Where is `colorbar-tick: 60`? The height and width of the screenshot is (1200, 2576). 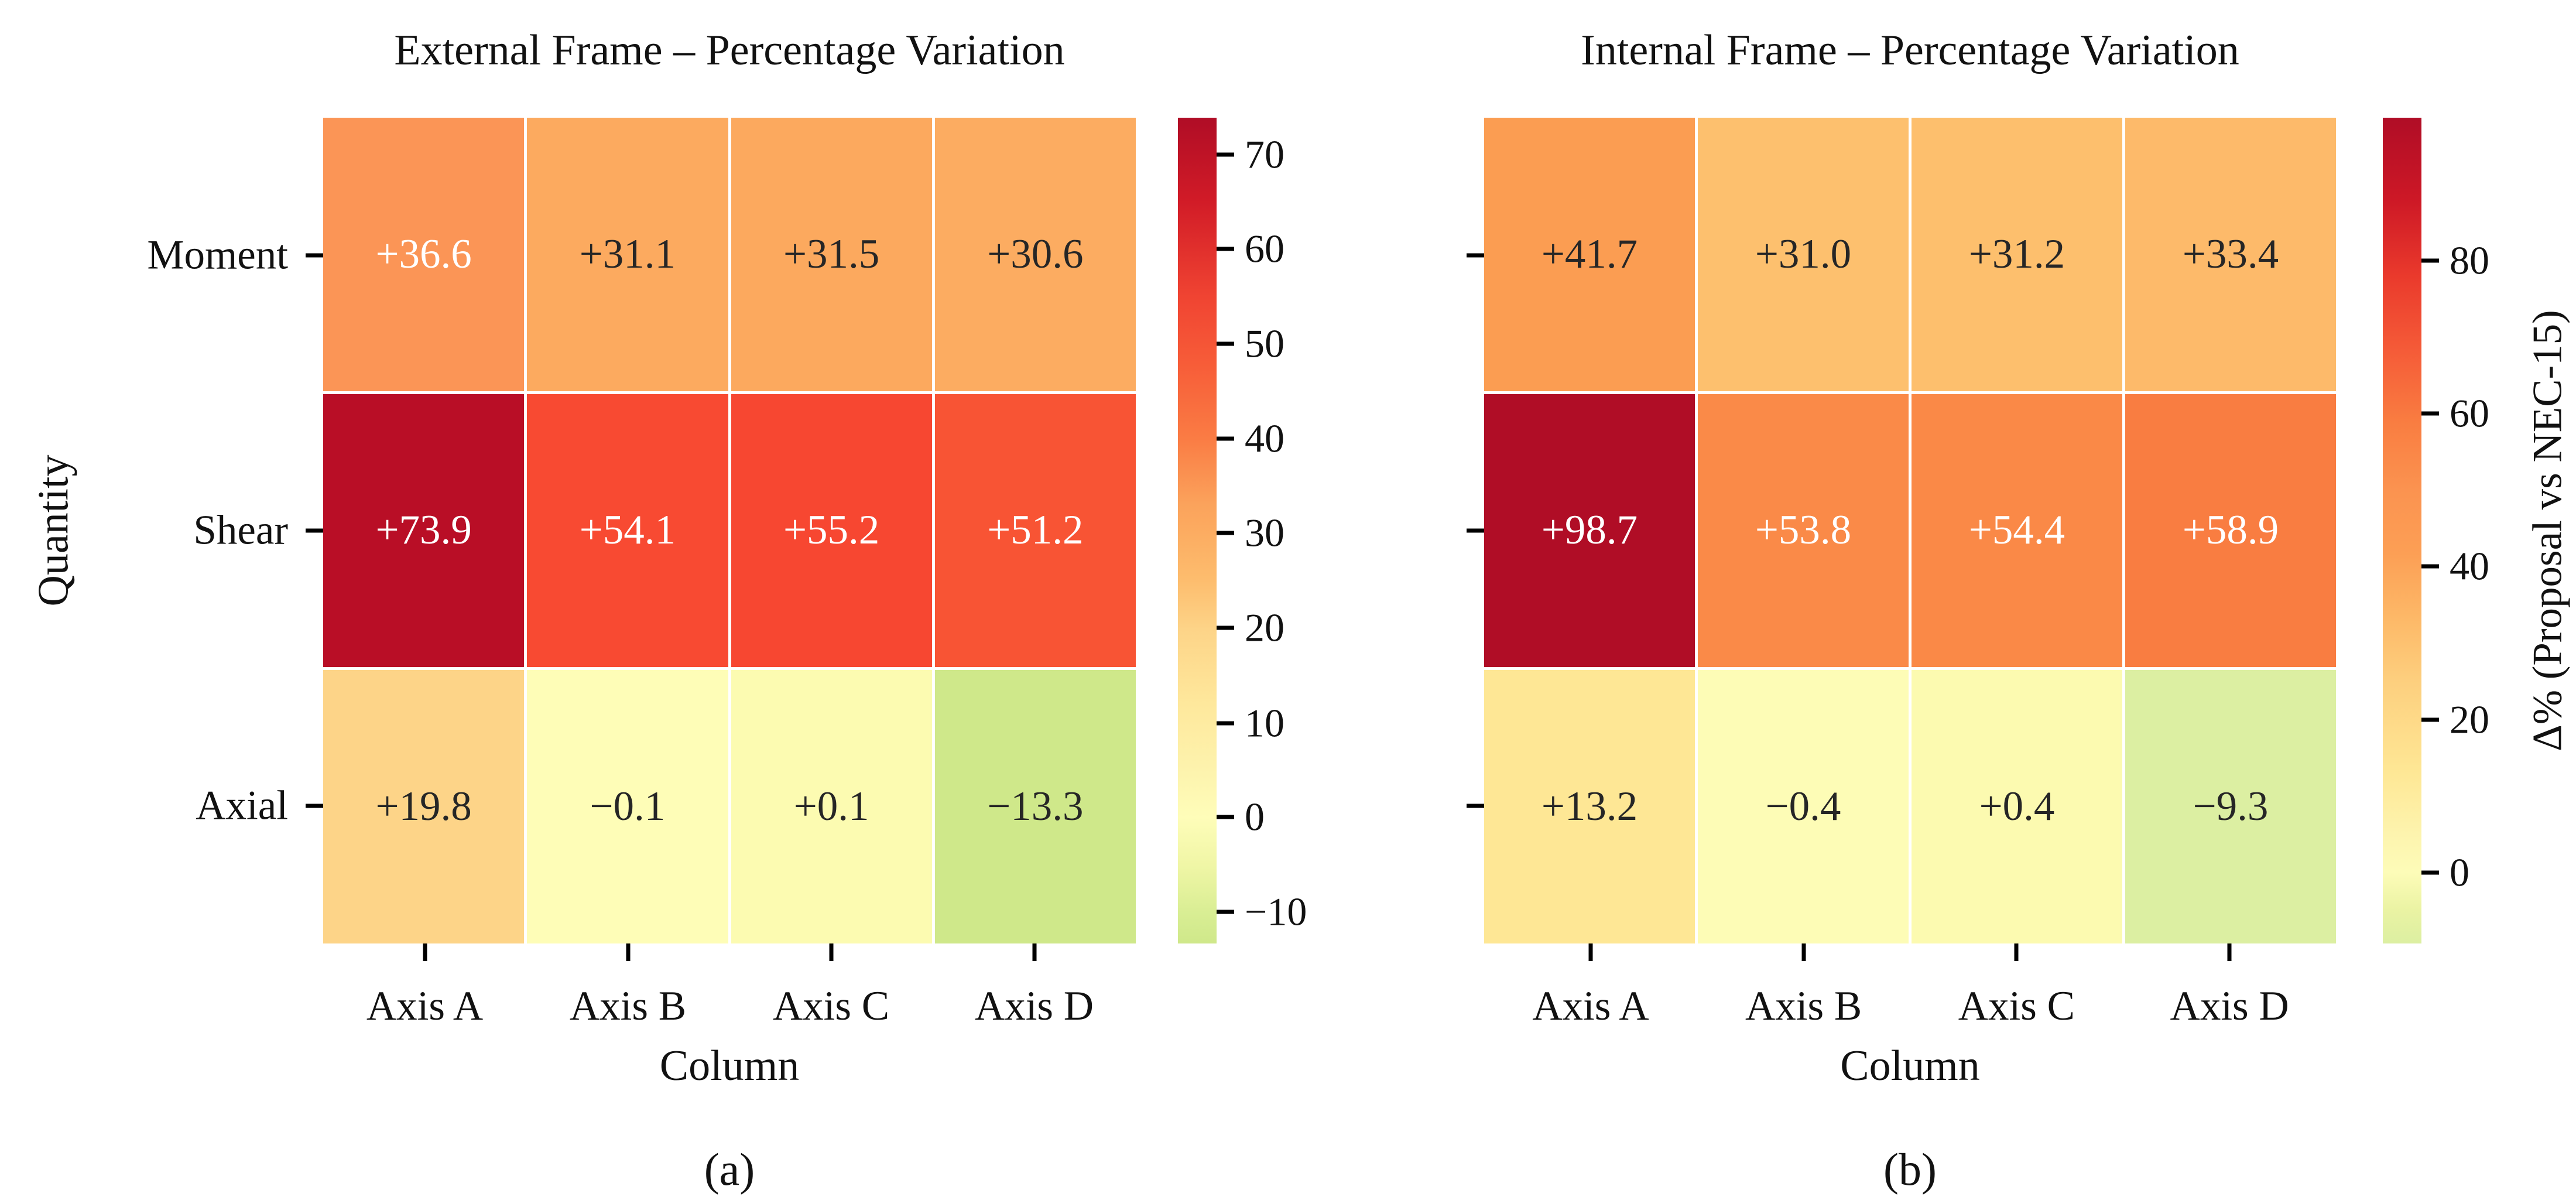 colorbar-tick: 60 is located at coordinates (1250, 249).